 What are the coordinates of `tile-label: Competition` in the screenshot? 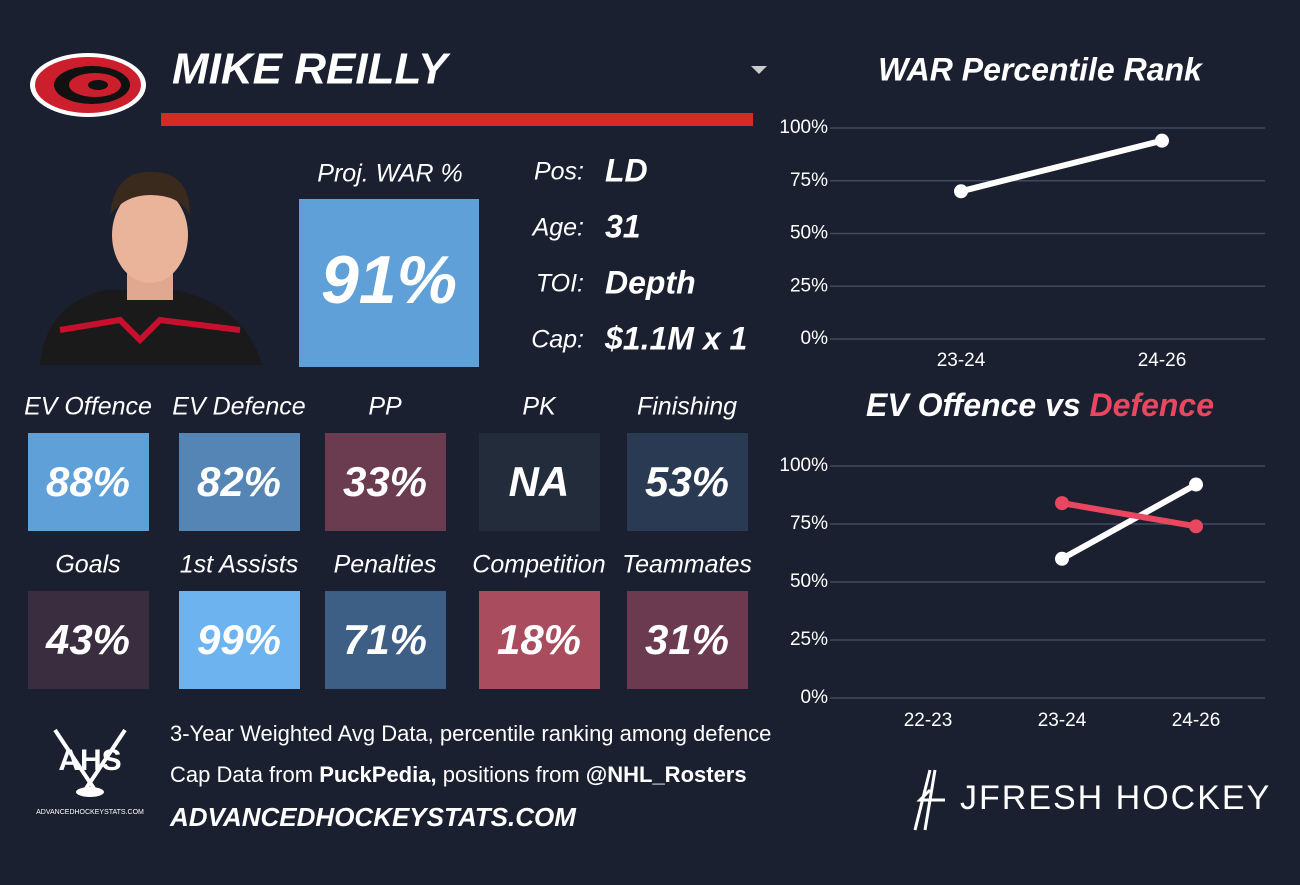 It's located at (538, 565).